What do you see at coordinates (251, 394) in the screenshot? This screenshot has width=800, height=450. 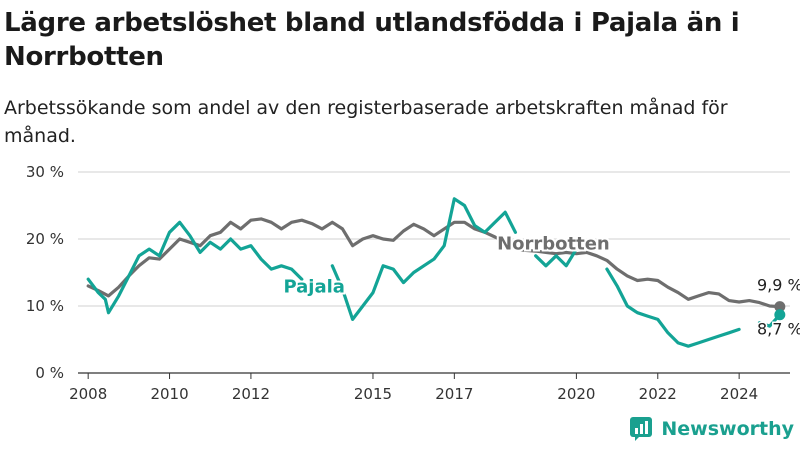 I see `x-tick-label: 2012` at bounding box center [251, 394].